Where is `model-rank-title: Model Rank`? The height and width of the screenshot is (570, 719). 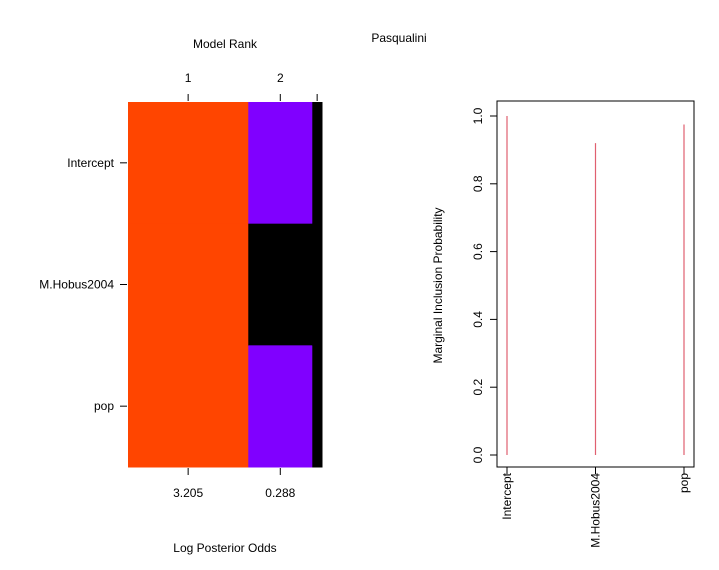 model-rank-title: Model Rank is located at coordinates (225, 44).